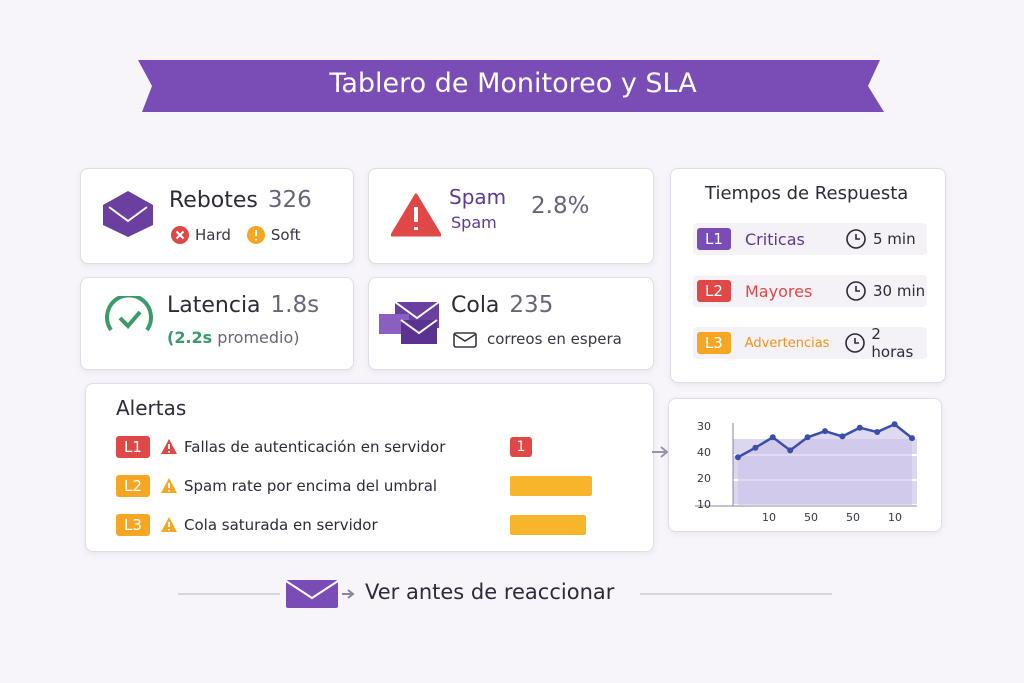 Image resolution: width=1024 pixels, height=683 pixels. What do you see at coordinates (810, 239) in the screenshot?
I see `response-row: L1 Criticas 5 min` at bounding box center [810, 239].